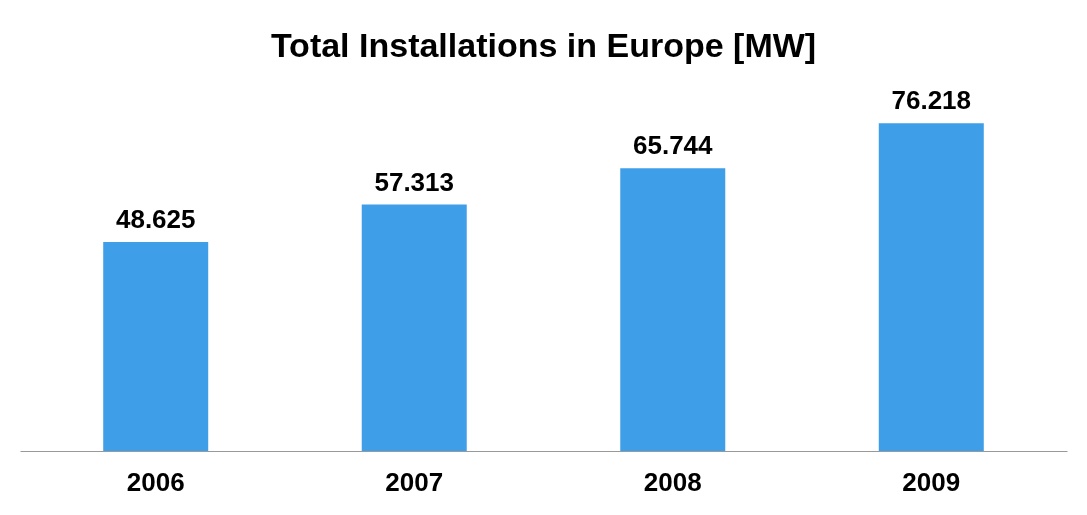 This screenshot has height=515, width=1087. What do you see at coordinates (155, 218) in the screenshot?
I see `data-label: 48.625` at bounding box center [155, 218].